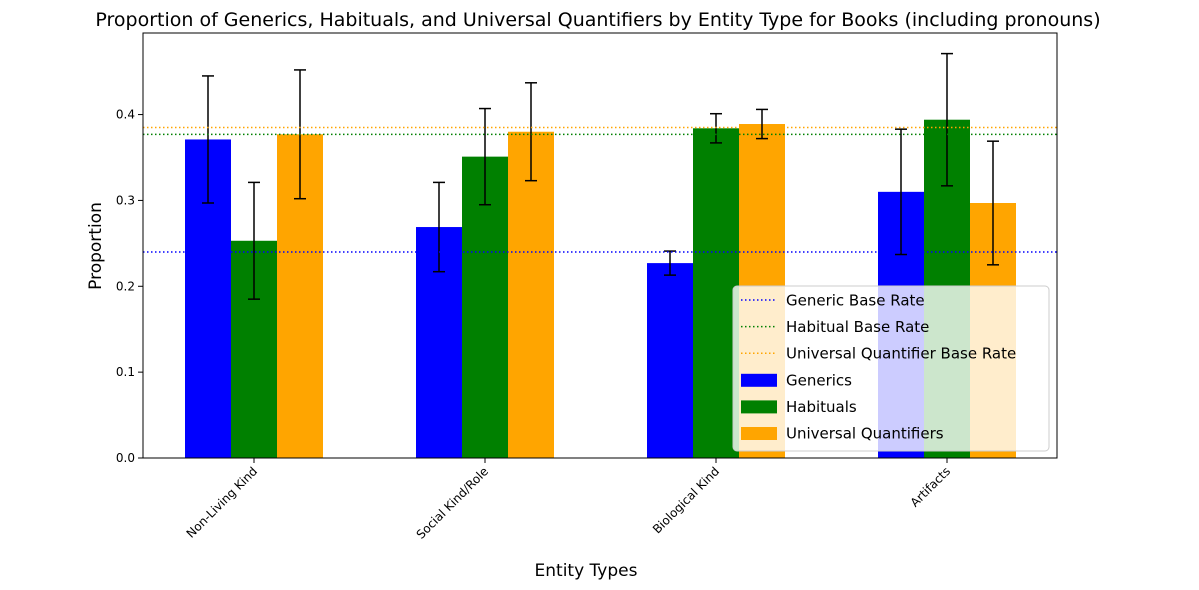 The height and width of the screenshot is (590, 1199). I want to click on x-tick-label: Social Kind/Role, so click(453, 503).